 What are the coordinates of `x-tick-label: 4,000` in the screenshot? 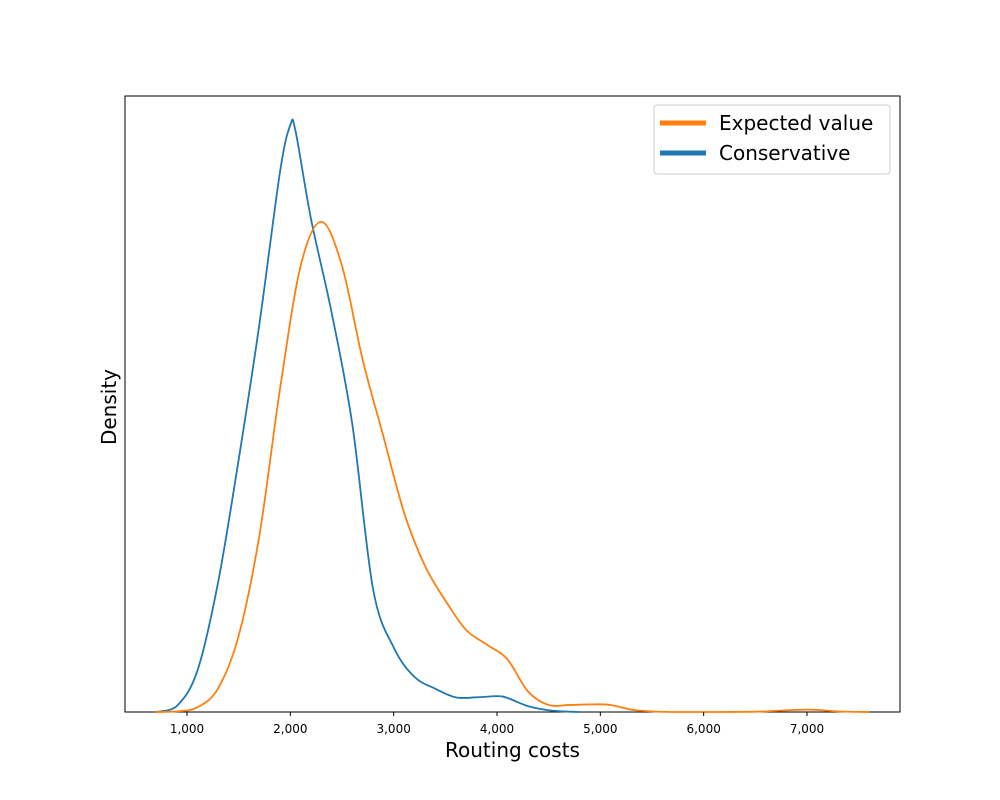 It's located at (497, 729).